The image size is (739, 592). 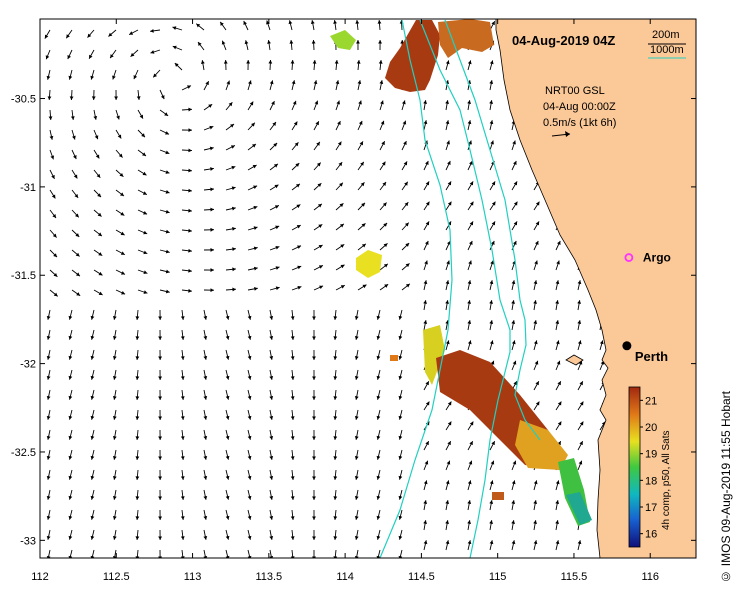 What do you see at coordinates (498, 577) in the screenshot?
I see `x-tick-label: 115` at bounding box center [498, 577].